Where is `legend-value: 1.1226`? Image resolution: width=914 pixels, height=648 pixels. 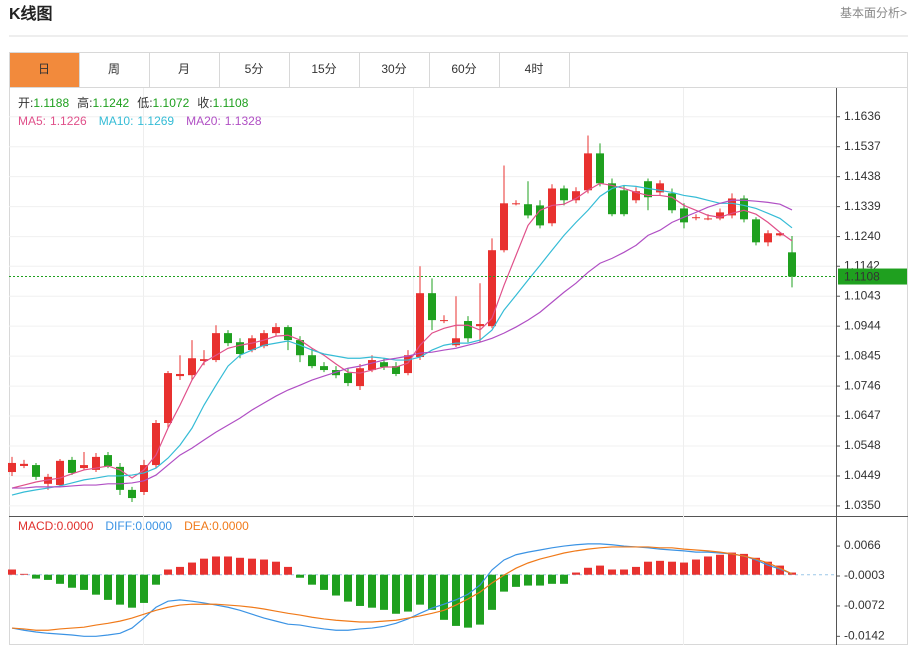 legend-value: 1.1226 is located at coordinates (68, 121).